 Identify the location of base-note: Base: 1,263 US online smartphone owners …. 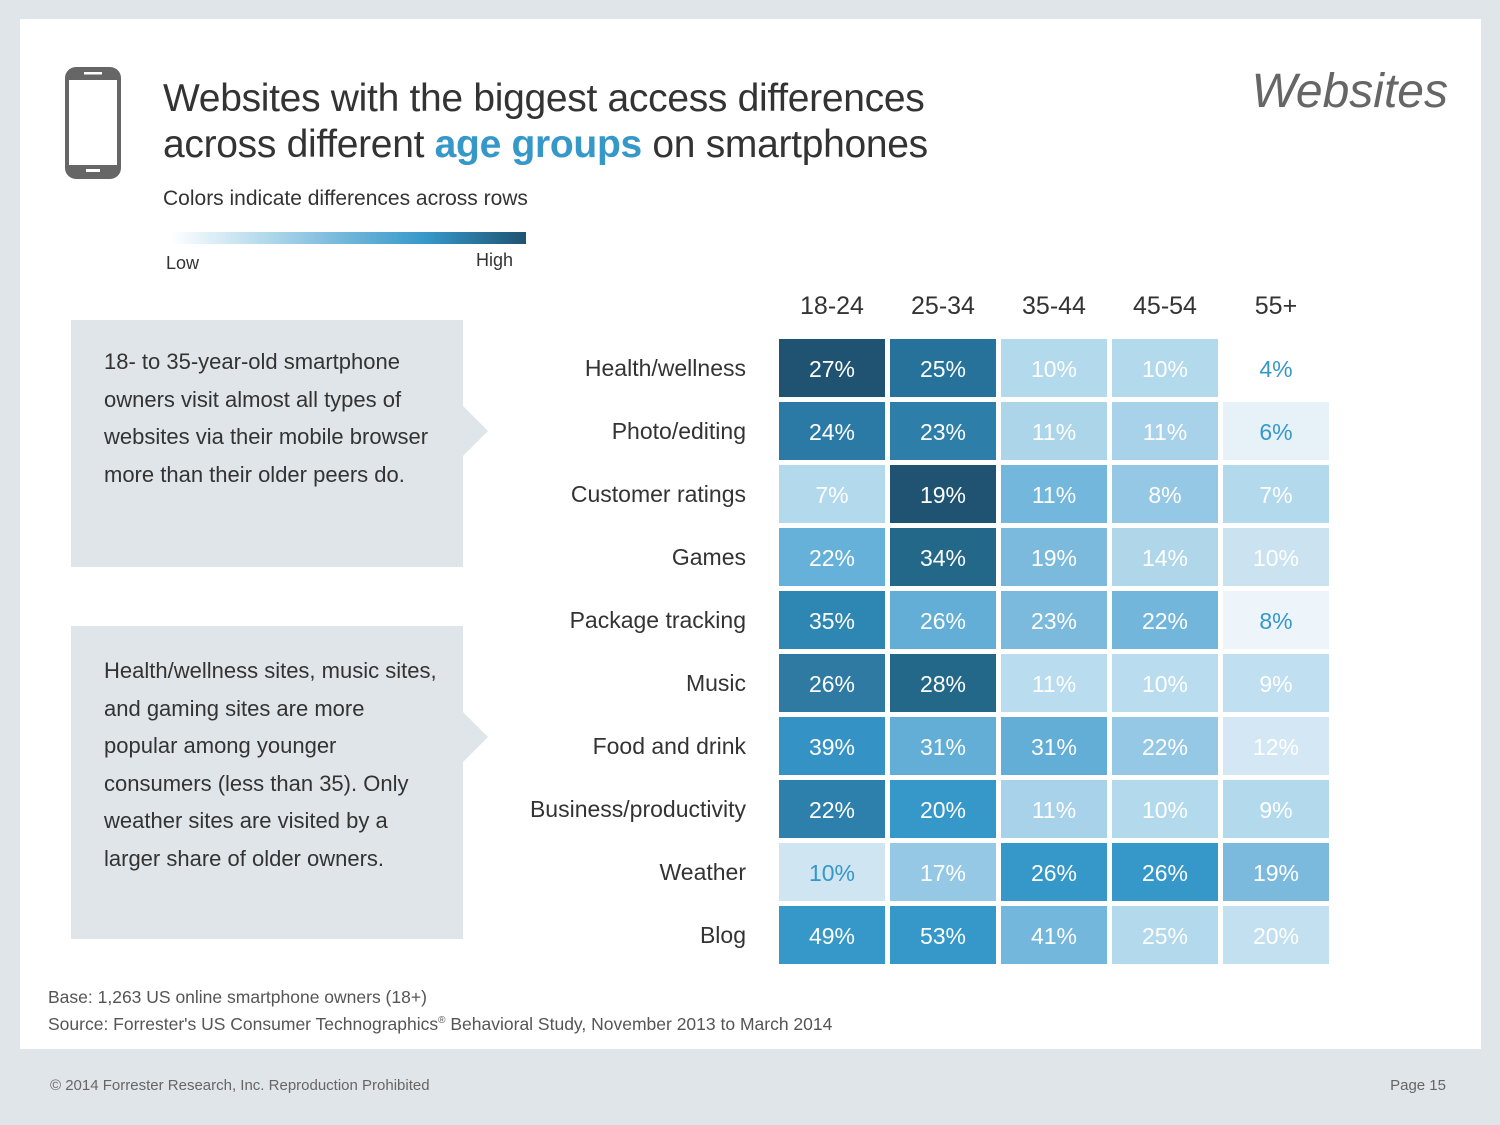
(237, 997).